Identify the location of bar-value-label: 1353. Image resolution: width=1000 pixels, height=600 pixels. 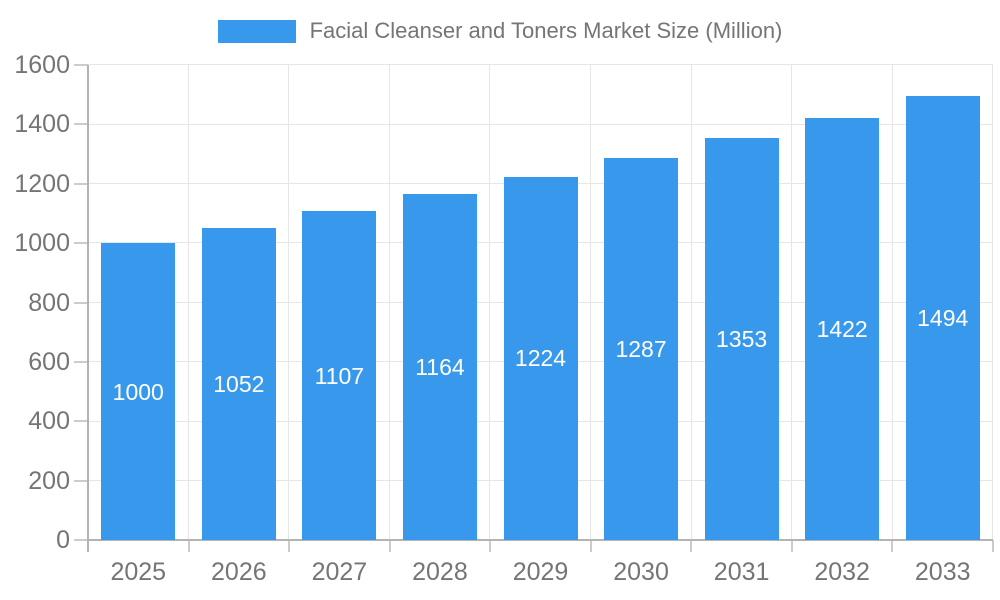
(742, 339).